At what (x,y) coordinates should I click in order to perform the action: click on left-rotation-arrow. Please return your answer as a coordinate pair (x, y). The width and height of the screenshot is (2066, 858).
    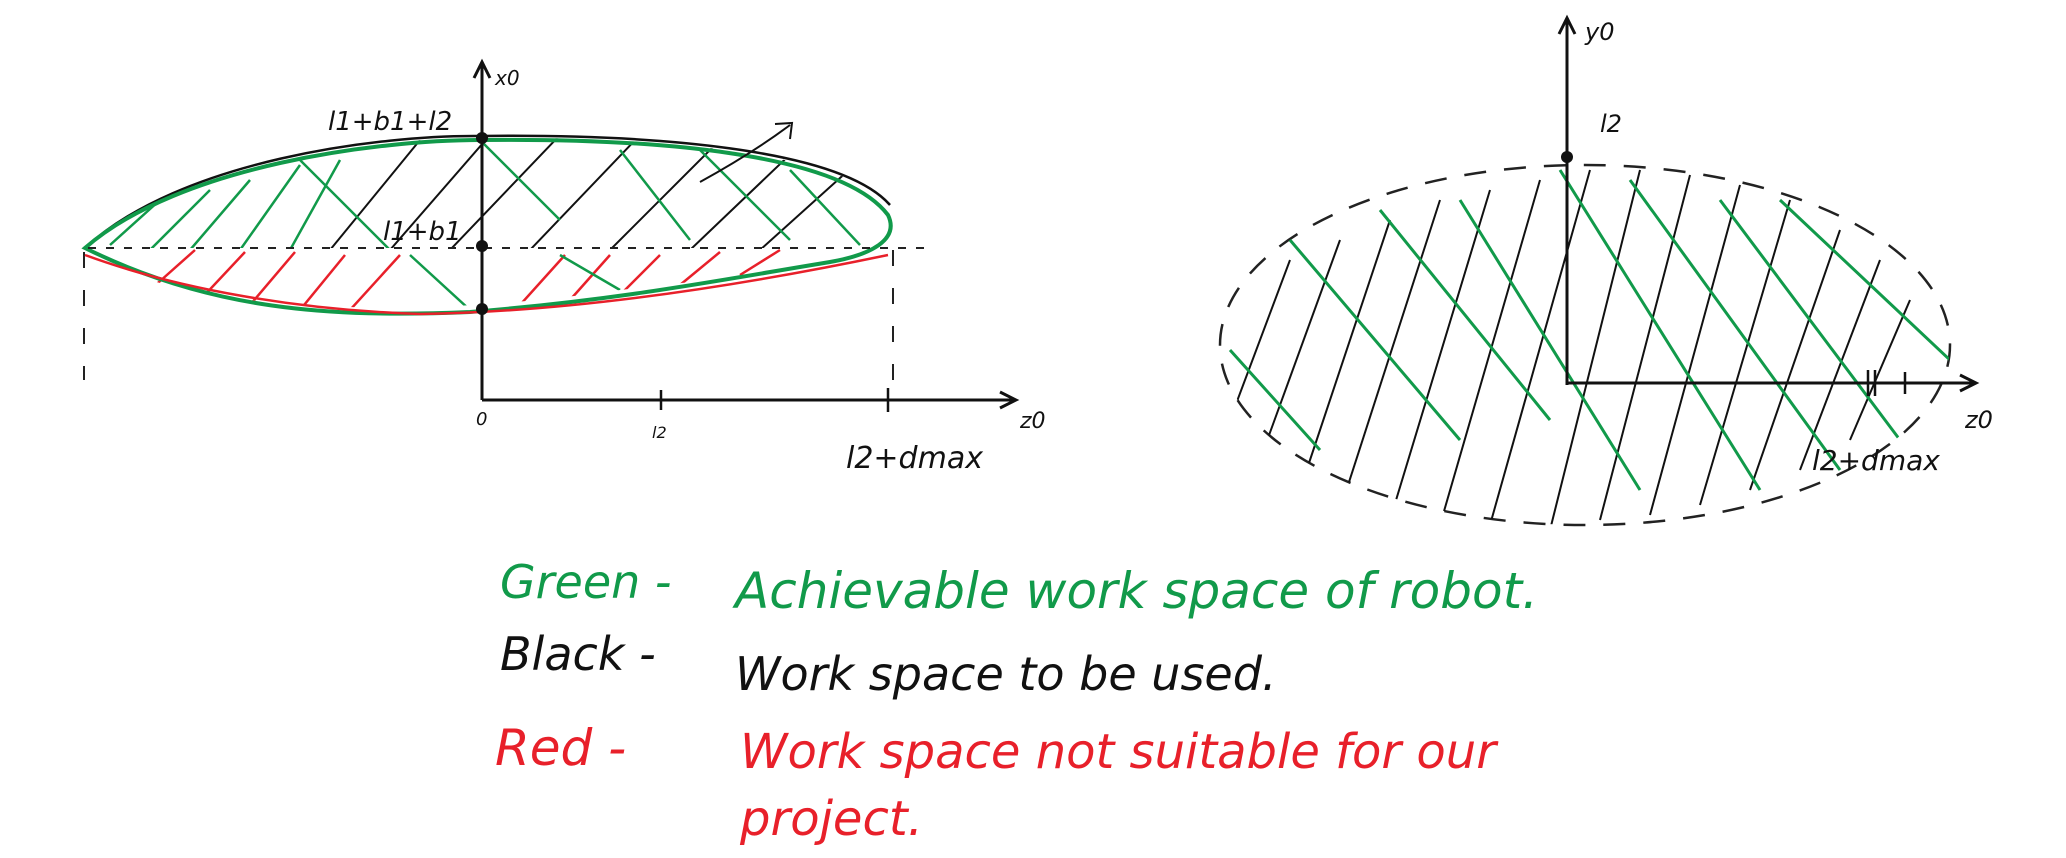
    Looking at the image, I should click on (745, 153).